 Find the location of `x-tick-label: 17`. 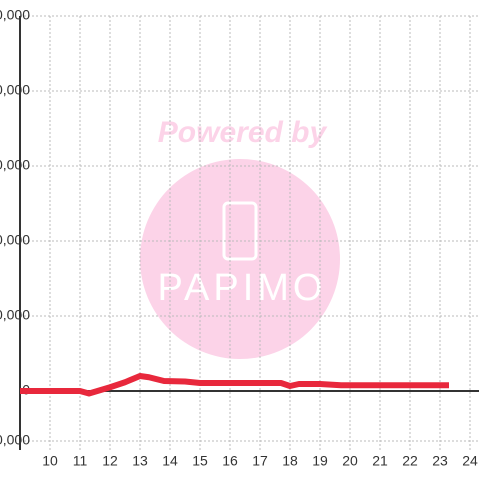

x-tick-label: 17 is located at coordinates (260, 461).